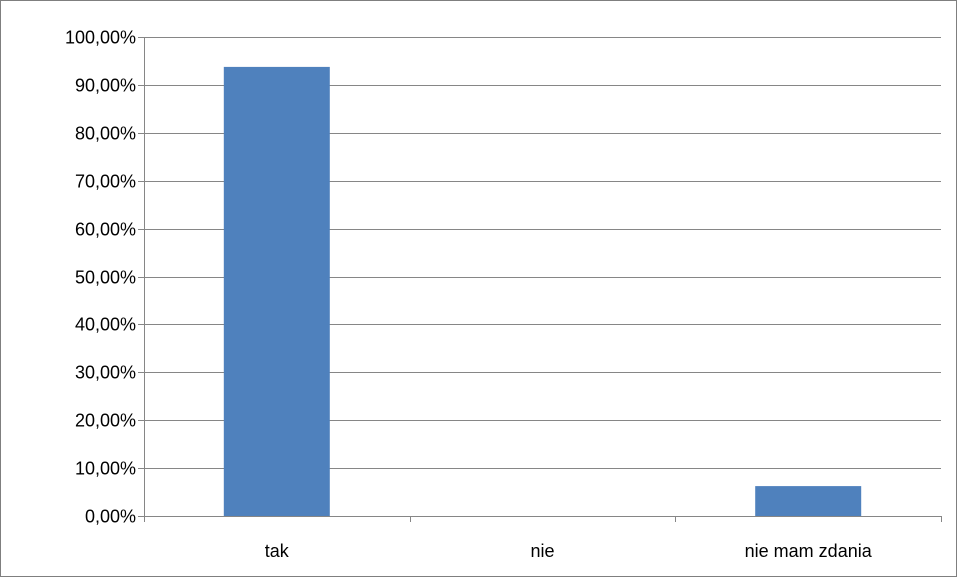  Describe the element at coordinates (105, 469) in the screenshot. I see `y-tick-label: 10,00%` at that location.